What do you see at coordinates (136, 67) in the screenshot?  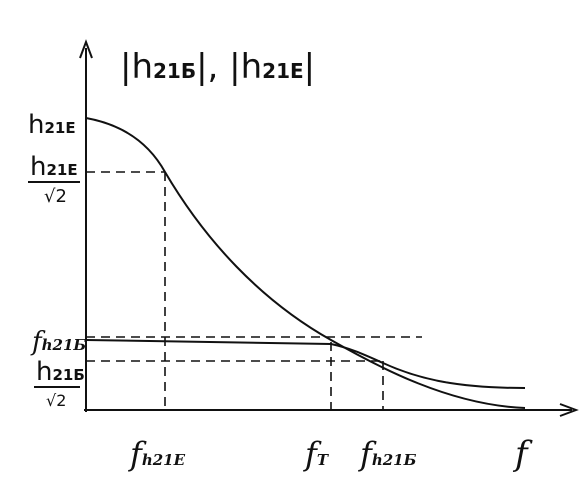 I see `title-part: |h` at bounding box center [136, 67].